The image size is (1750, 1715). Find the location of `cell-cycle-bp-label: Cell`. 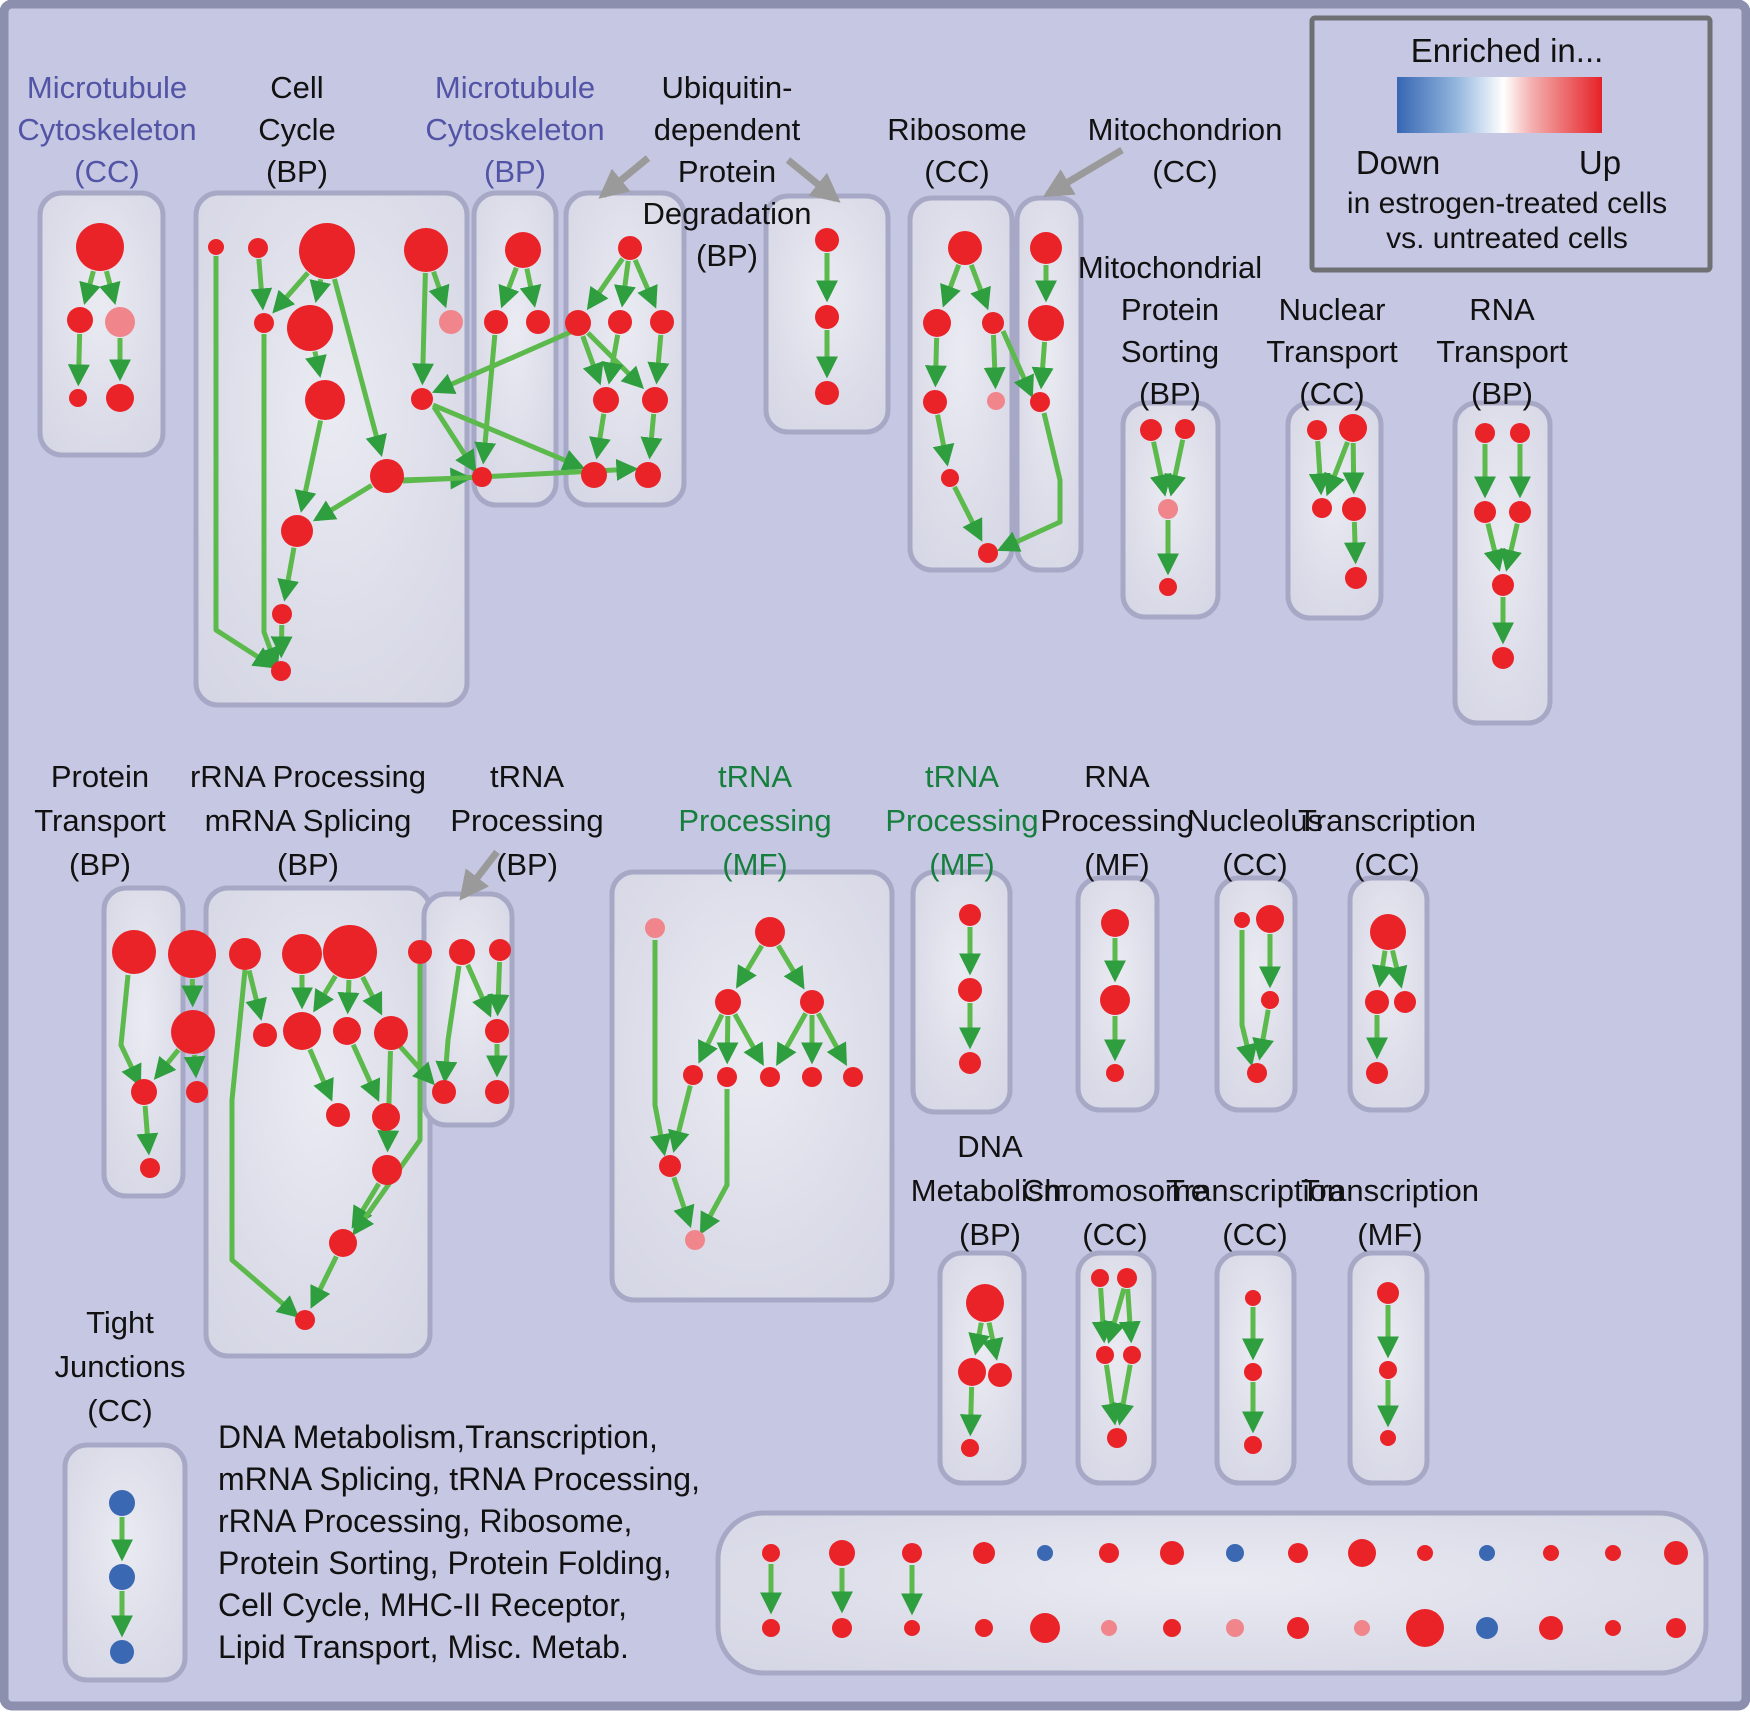

cell-cycle-bp-label: Cell is located at coordinates (296, 87).